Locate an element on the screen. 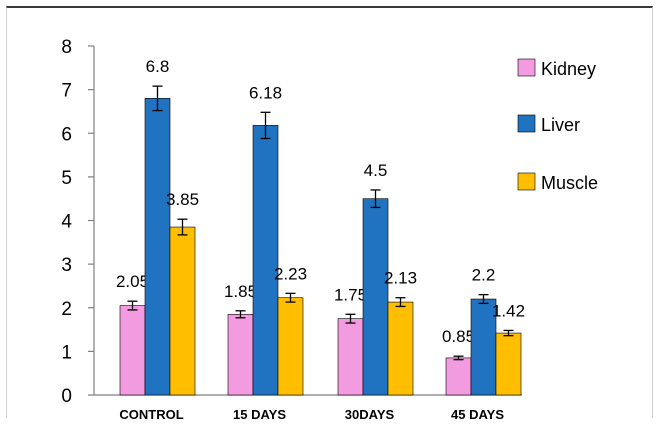 This screenshot has width=659, height=424. data-label: 2.23 is located at coordinates (290, 273).